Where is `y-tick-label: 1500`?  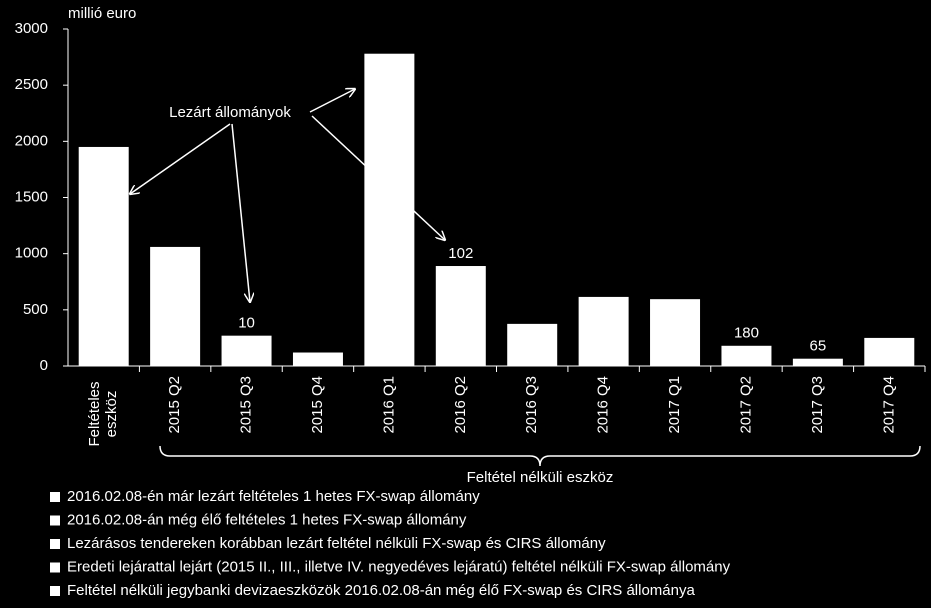
y-tick-label: 1500 is located at coordinates (31, 196).